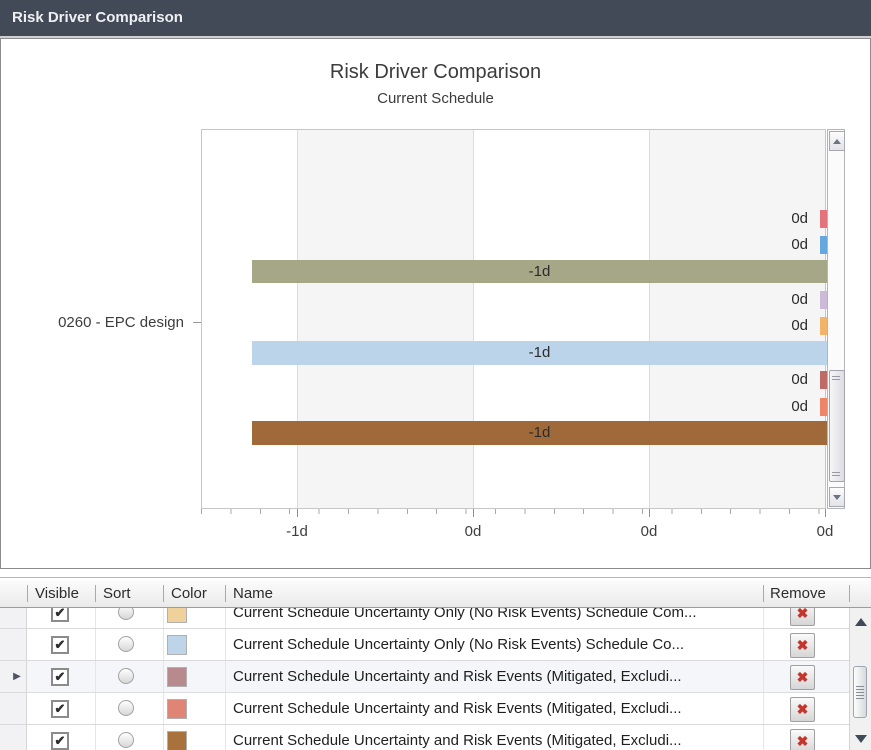  What do you see at coordinates (57, 593) in the screenshot?
I see `column-header-visible: Visible` at bounding box center [57, 593].